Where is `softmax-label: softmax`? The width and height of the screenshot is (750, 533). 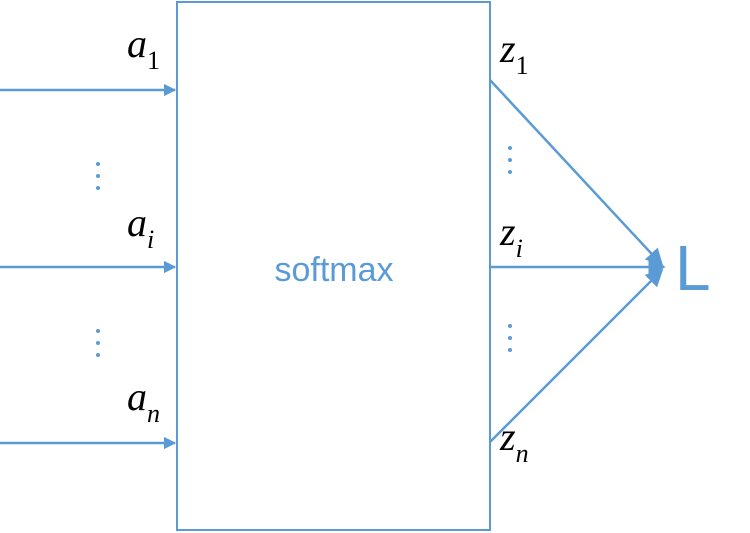 softmax-label: softmax is located at coordinates (333, 270).